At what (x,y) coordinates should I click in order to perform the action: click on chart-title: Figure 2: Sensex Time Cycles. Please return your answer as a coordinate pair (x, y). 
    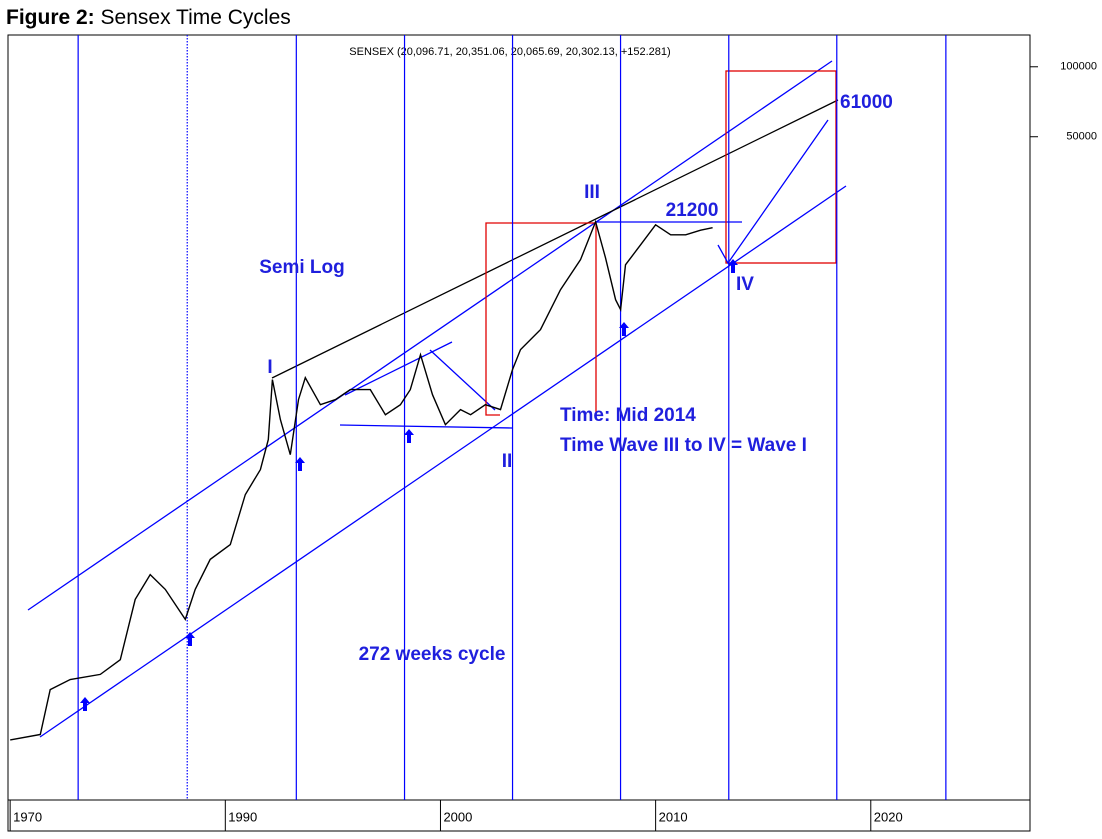
    Looking at the image, I should click on (148, 17).